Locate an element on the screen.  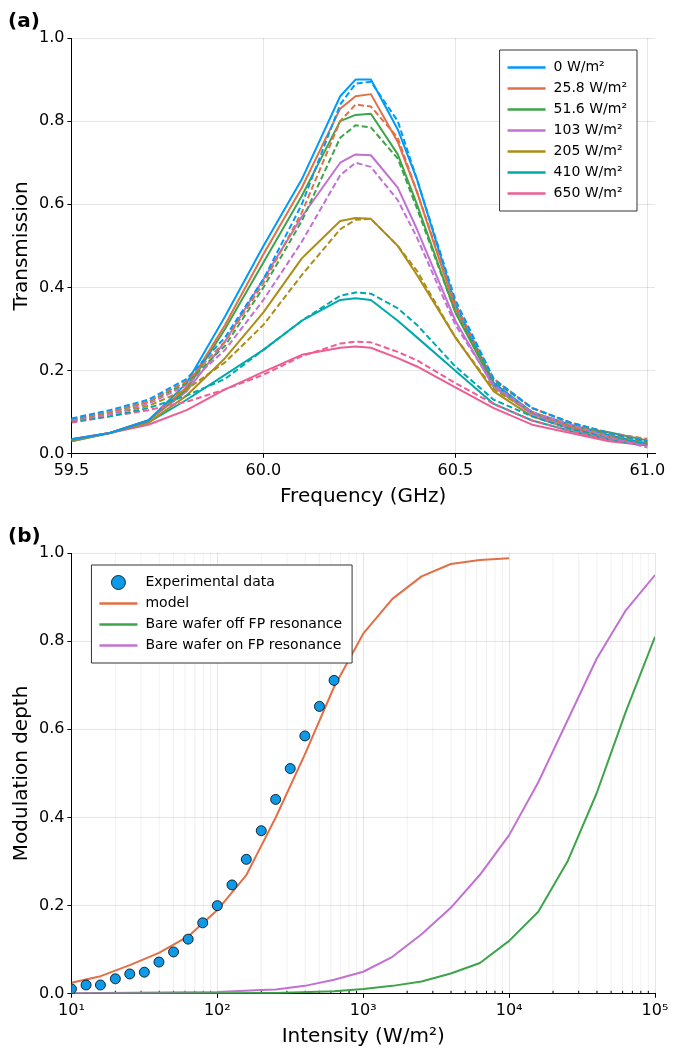
legend-label: Bare wafer on FP resonance is located at coordinates (243, 644).